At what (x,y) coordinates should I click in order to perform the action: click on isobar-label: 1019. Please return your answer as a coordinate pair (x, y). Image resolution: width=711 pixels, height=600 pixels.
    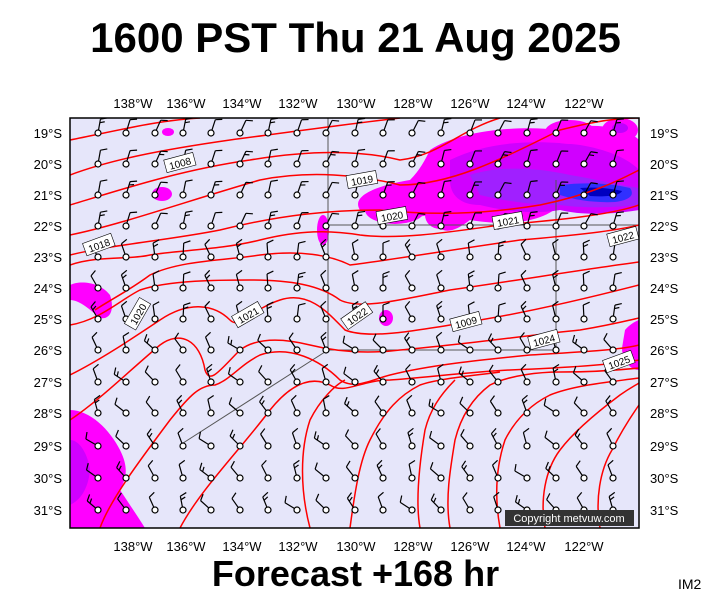
    Looking at the image, I should click on (362, 181).